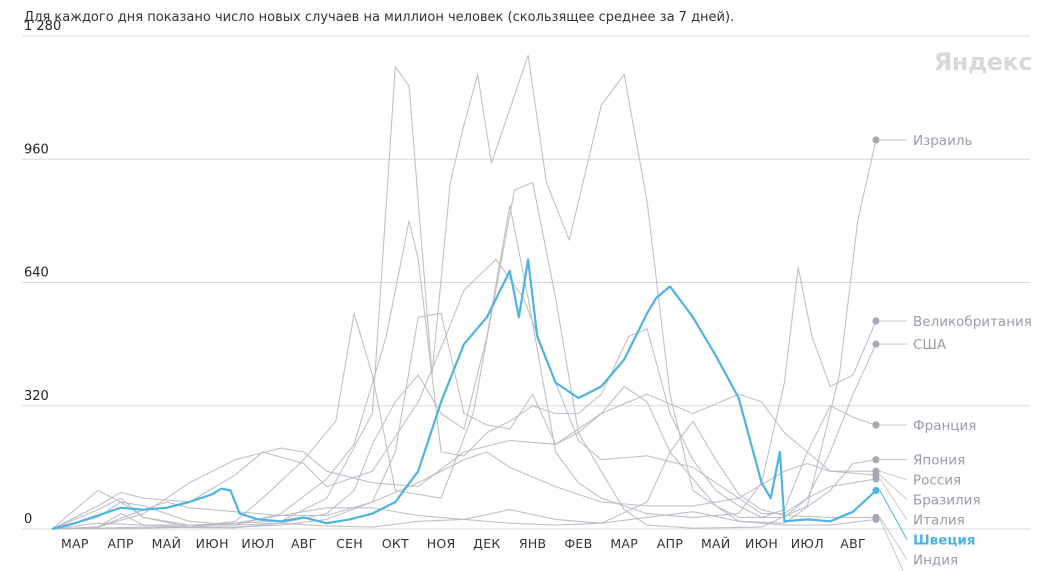 The width and height of the screenshot is (1054, 571). Describe the element at coordinates (943, 141) in the screenshot. I see `legend-label: Израиль` at that location.